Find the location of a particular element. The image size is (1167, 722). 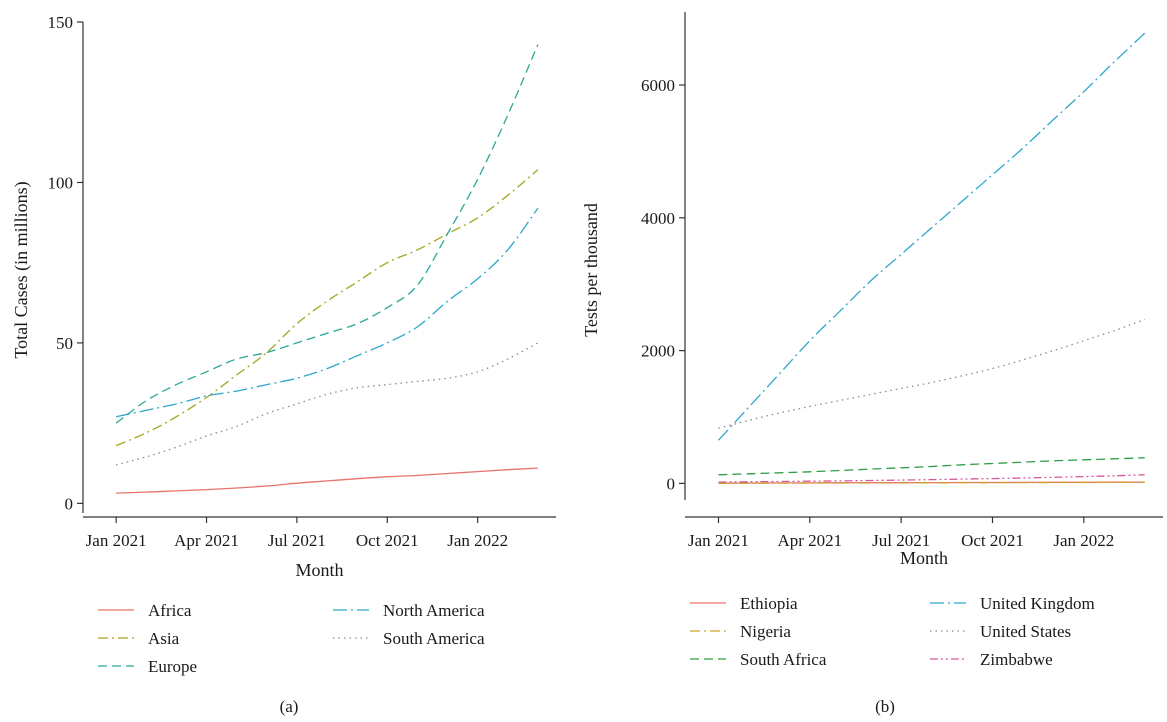

legend-item: South Africa is located at coordinates (758, 659).